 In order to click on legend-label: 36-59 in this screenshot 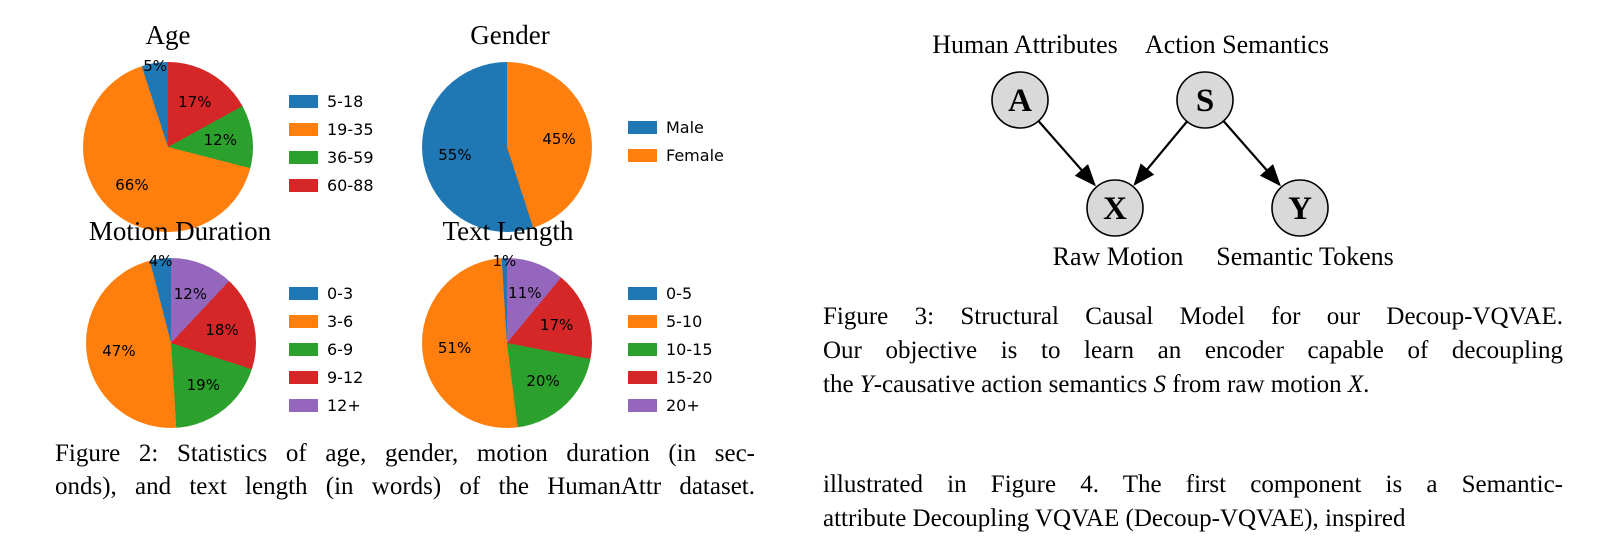, I will do `click(350, 157)`.